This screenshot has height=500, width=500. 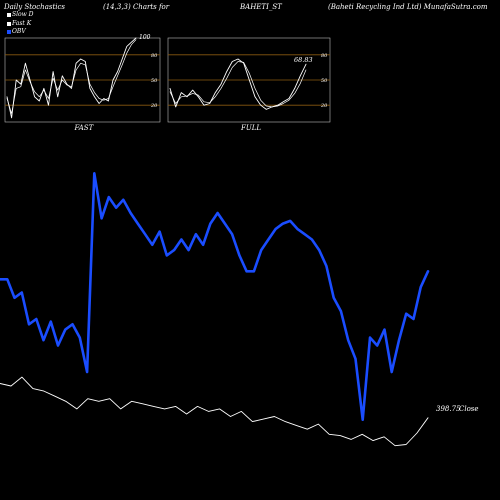 I want to click on fast-series-fast-k, so click(x=71, y=78).